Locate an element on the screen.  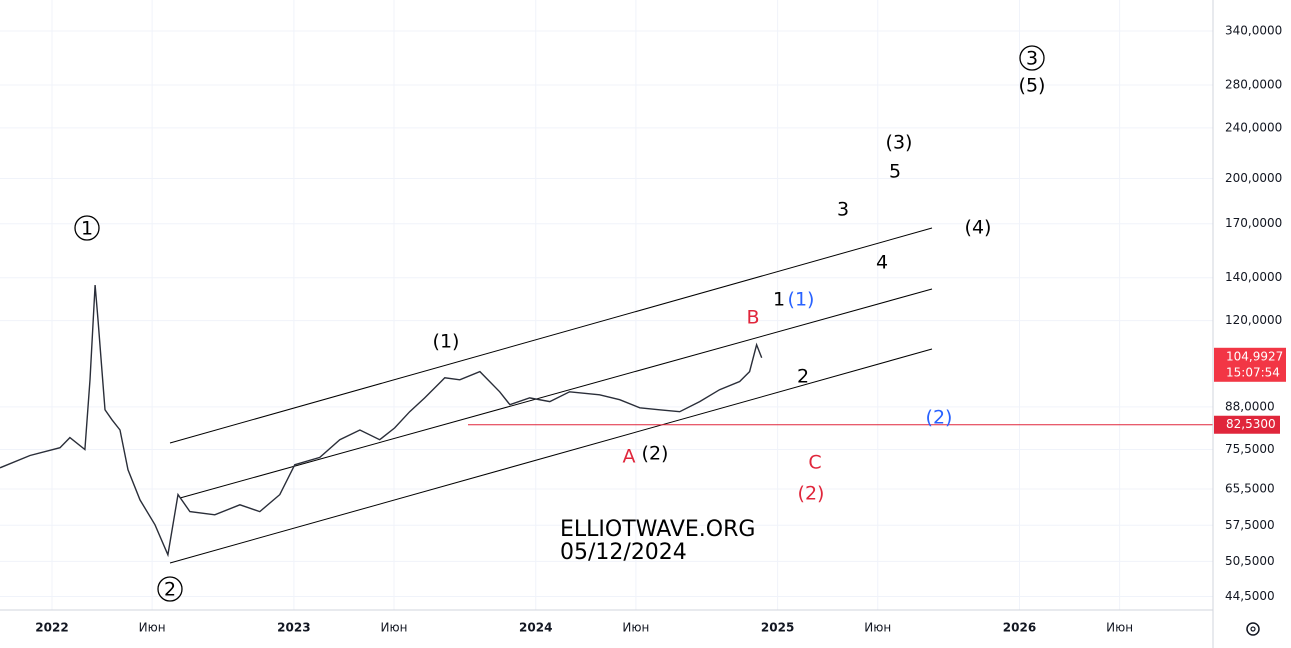
price-label: 104,9927 is located at coordinates (1254, 356).